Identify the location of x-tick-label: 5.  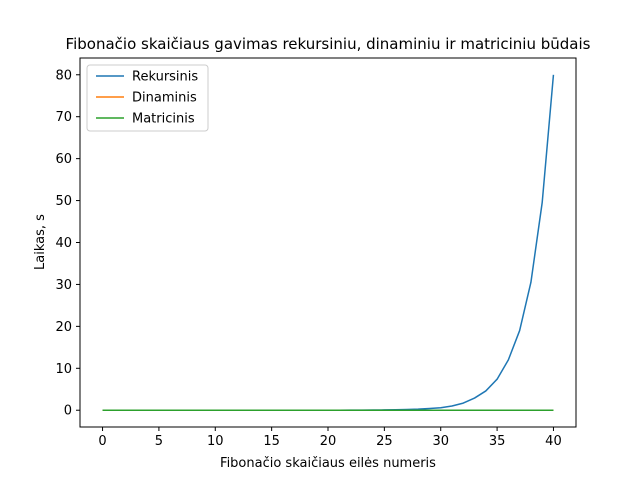
(159, 441).